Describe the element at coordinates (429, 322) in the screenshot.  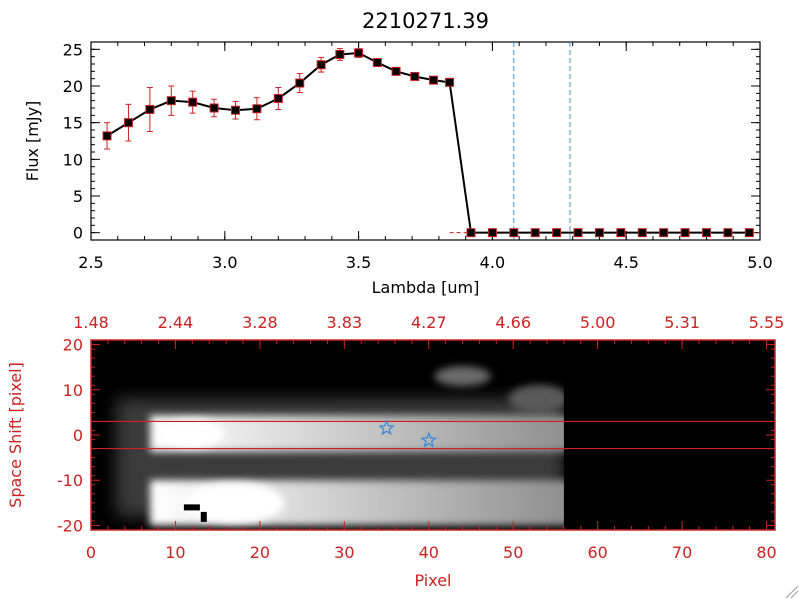
I see `top-tick-label: 4.27` at that location.